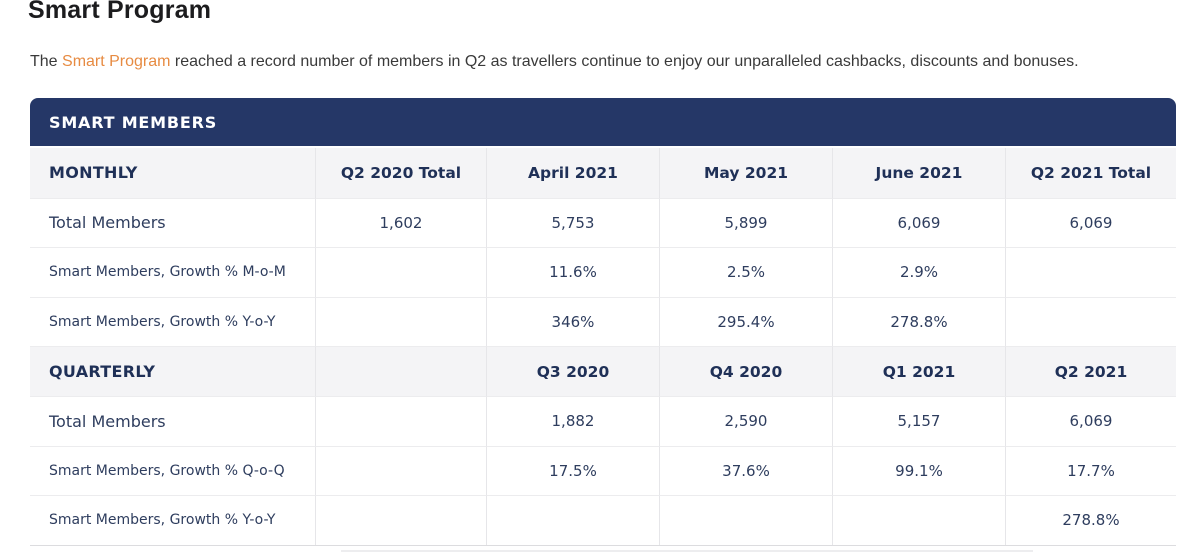 Image resolution: width=1200 pixels, height=553 pixels. I want to click on value-cell: 1,882, so click(572, 420).